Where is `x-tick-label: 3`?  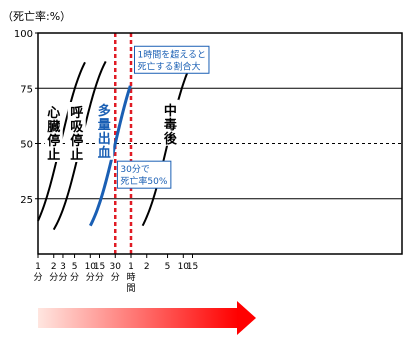
x-tick-label: 3 is located at coordinates (63, 267).